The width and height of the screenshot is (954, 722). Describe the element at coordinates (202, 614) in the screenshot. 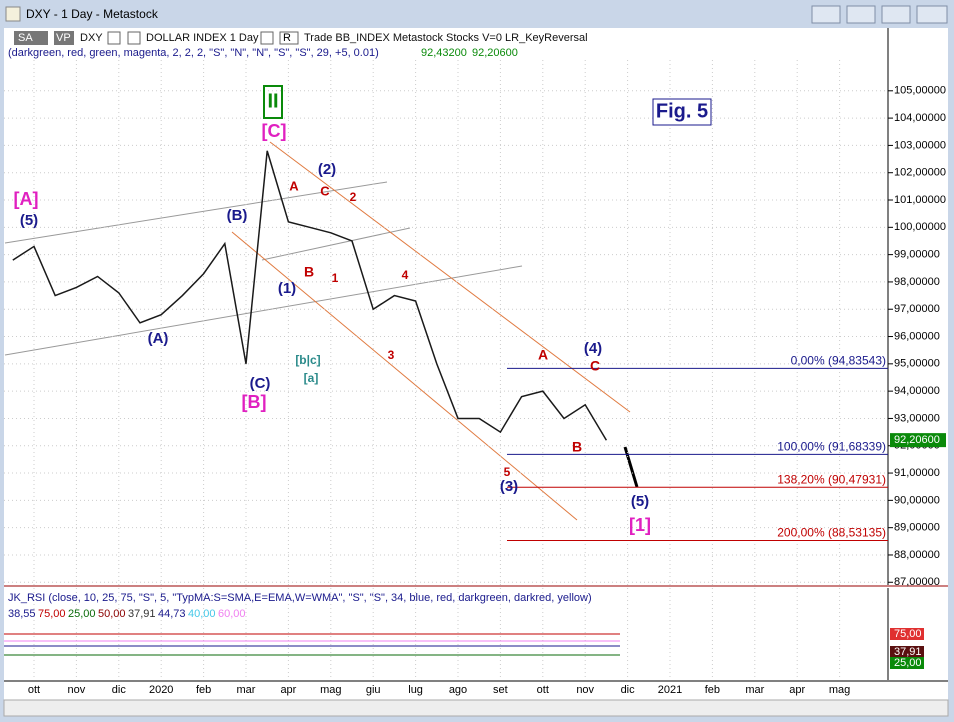

I see `rsi-value: 40,00` at that location.